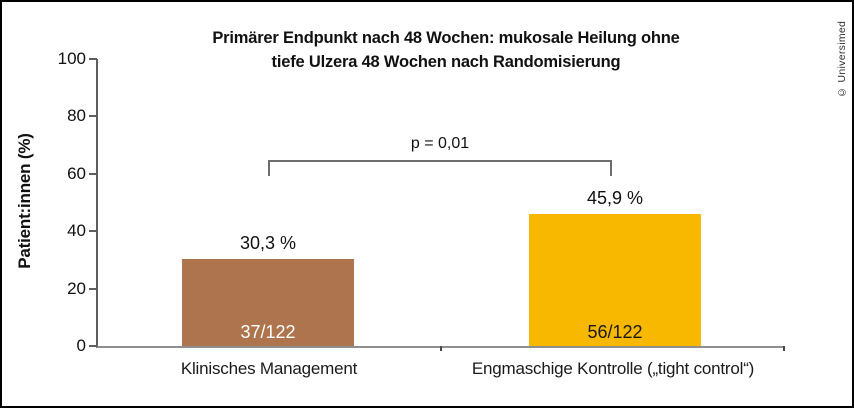  I want to click on y-tick-label: 80, so click(76, 115).